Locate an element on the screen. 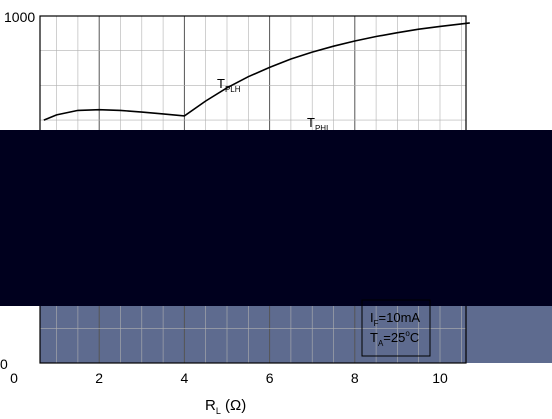  curve-label-phl: TPHL is located at coordinates (319, 124).